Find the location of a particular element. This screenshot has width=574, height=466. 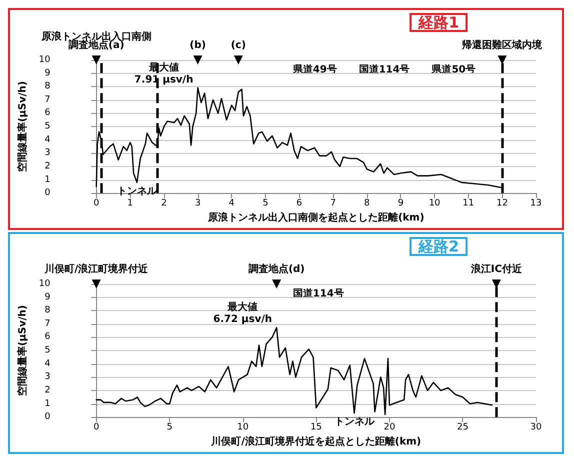

x-tick-label: 7 is located at coordinates (333, 203).